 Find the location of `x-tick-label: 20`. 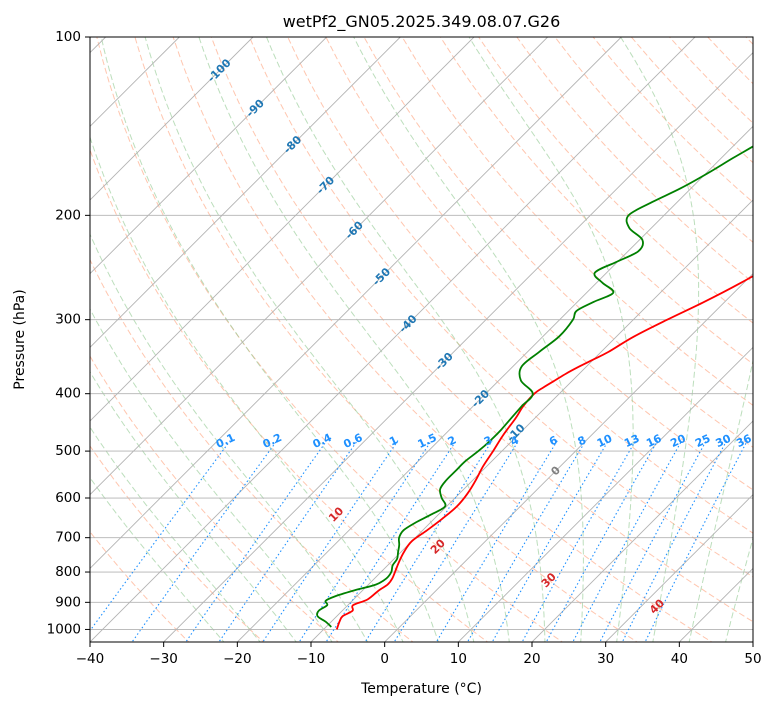

x-tick-label: 20 is located at coordinates (531, 659).